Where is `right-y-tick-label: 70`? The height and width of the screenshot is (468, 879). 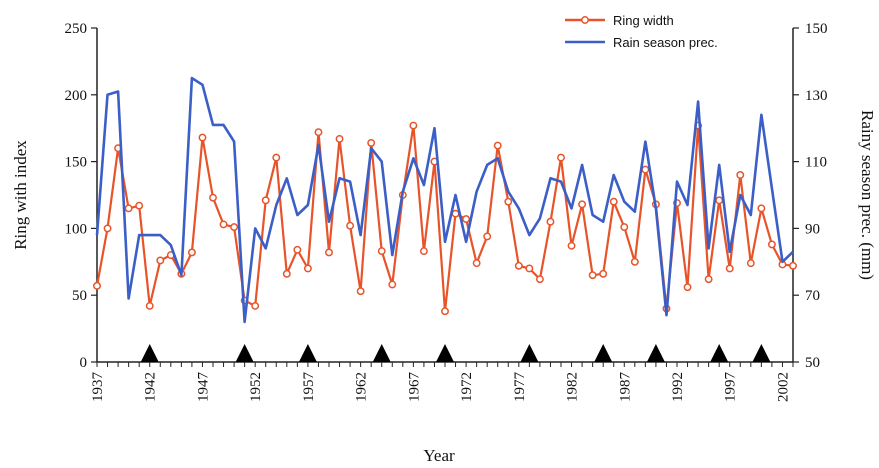
right-y-tick-label: 70 is located at coordinates (812, 296).